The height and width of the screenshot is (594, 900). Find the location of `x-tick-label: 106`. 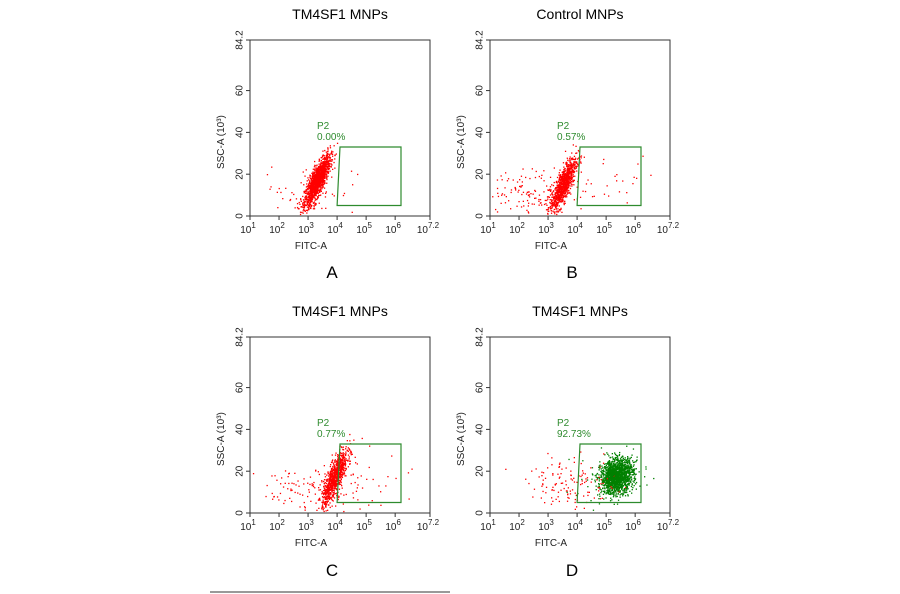

x-tick-label: 106 is located at coordinates (393, 525).